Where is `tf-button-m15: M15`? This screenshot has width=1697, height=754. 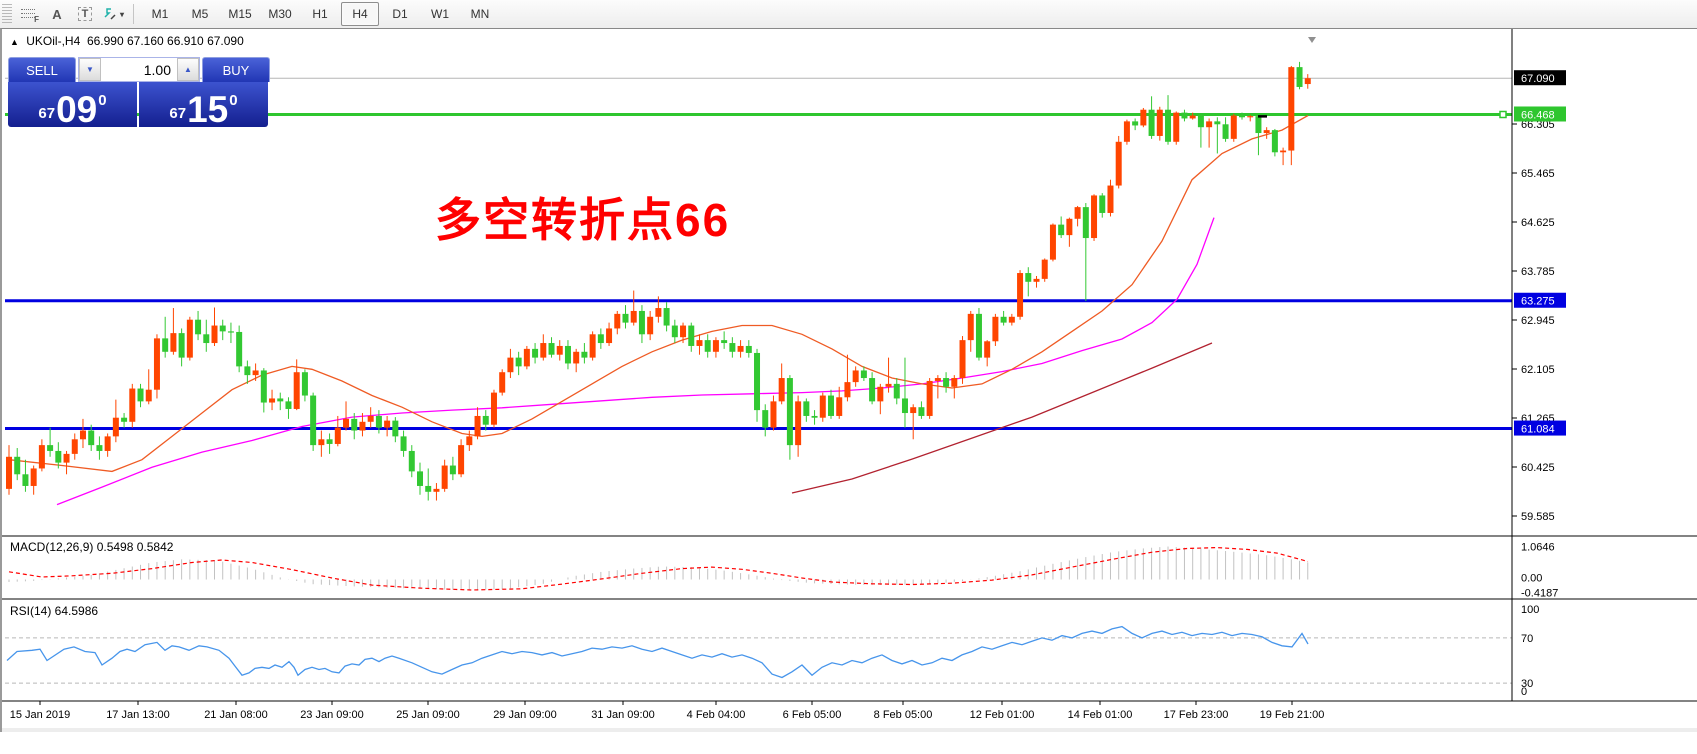
tf-button-m15: M15 is located at coordinates (240, 14).